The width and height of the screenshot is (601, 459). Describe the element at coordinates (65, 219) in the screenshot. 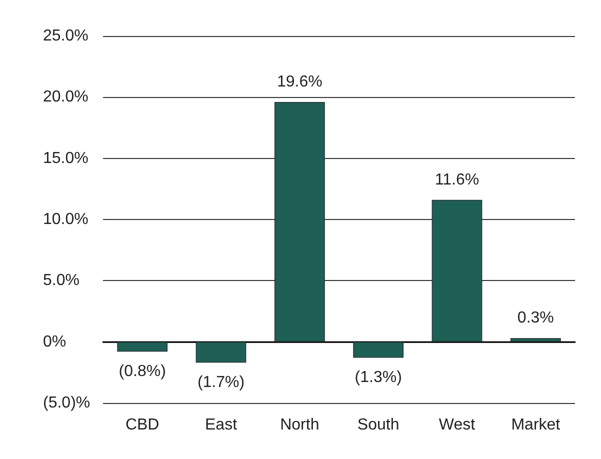

I see `y-tick-label: 10.0%` at that location.